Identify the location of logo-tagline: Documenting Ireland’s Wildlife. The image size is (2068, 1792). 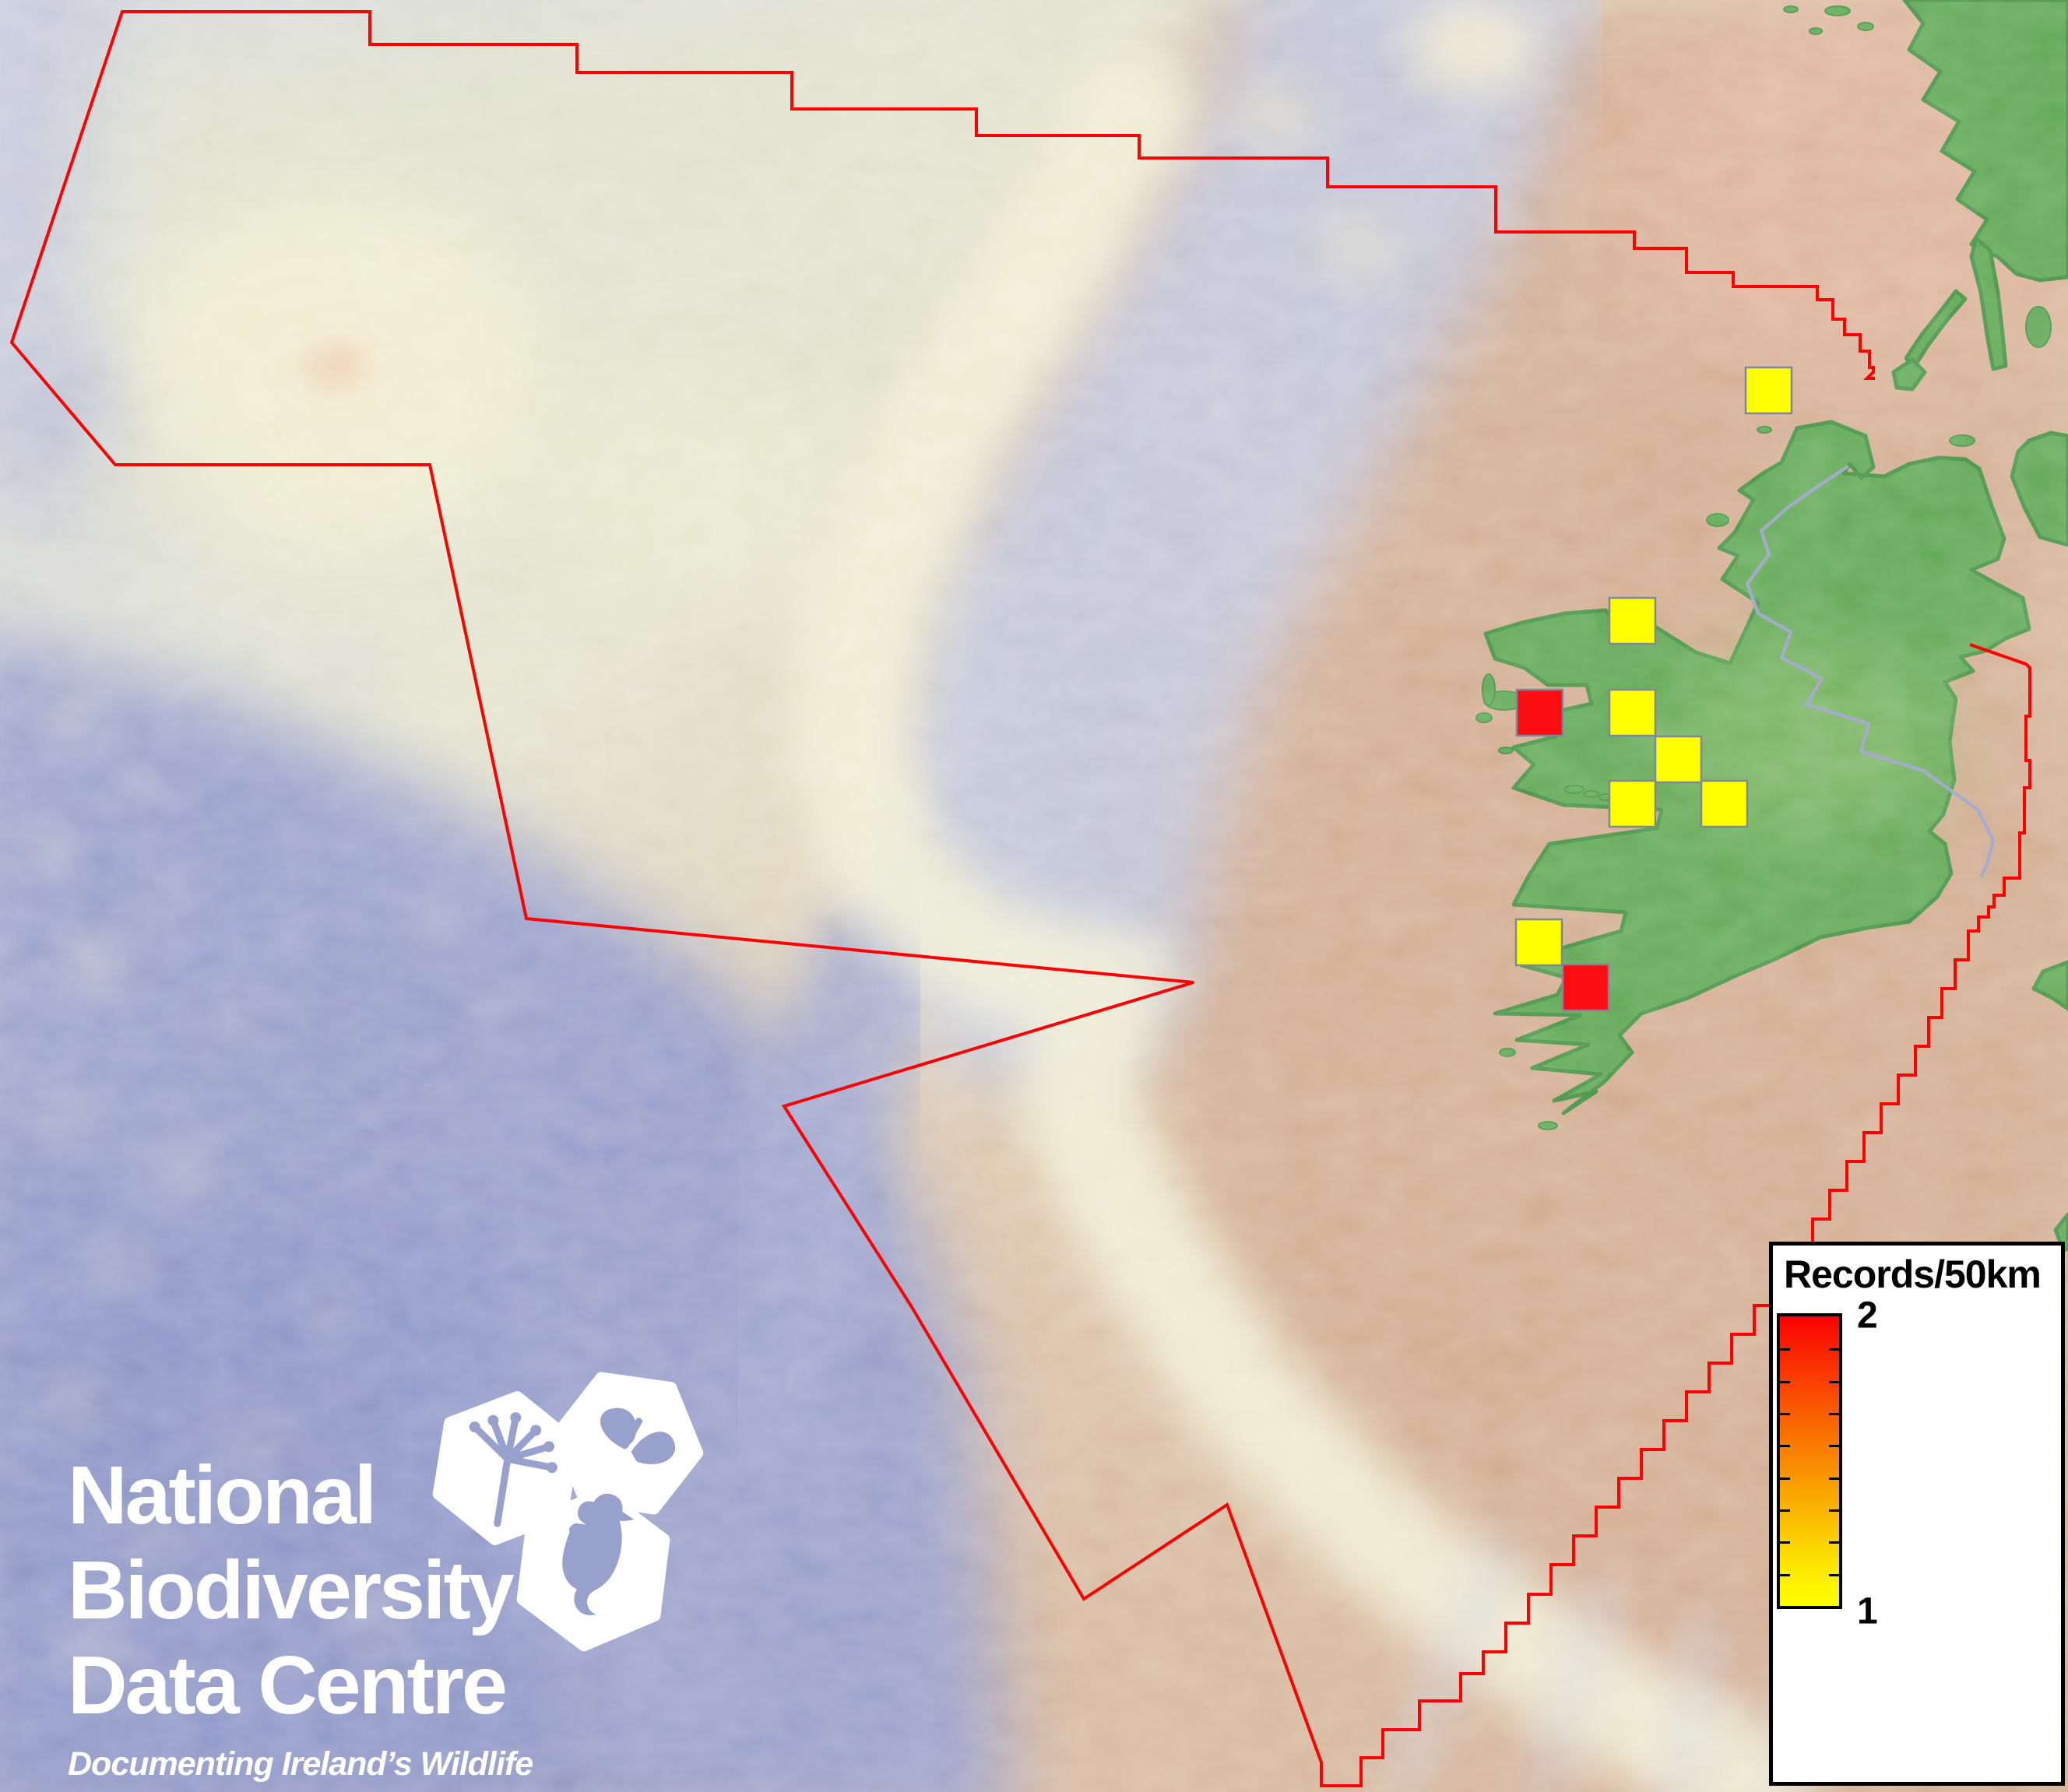
(300, 1764).